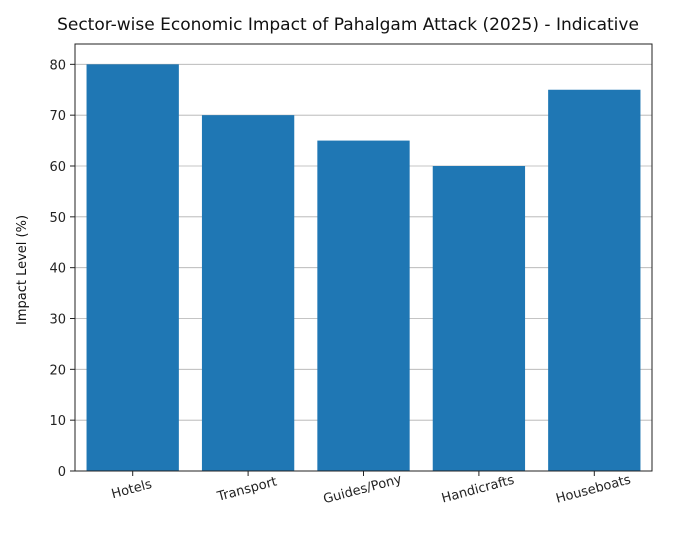 The image size is (697, 533). I want to click on y-tick-label: 70, so click(57, 116).